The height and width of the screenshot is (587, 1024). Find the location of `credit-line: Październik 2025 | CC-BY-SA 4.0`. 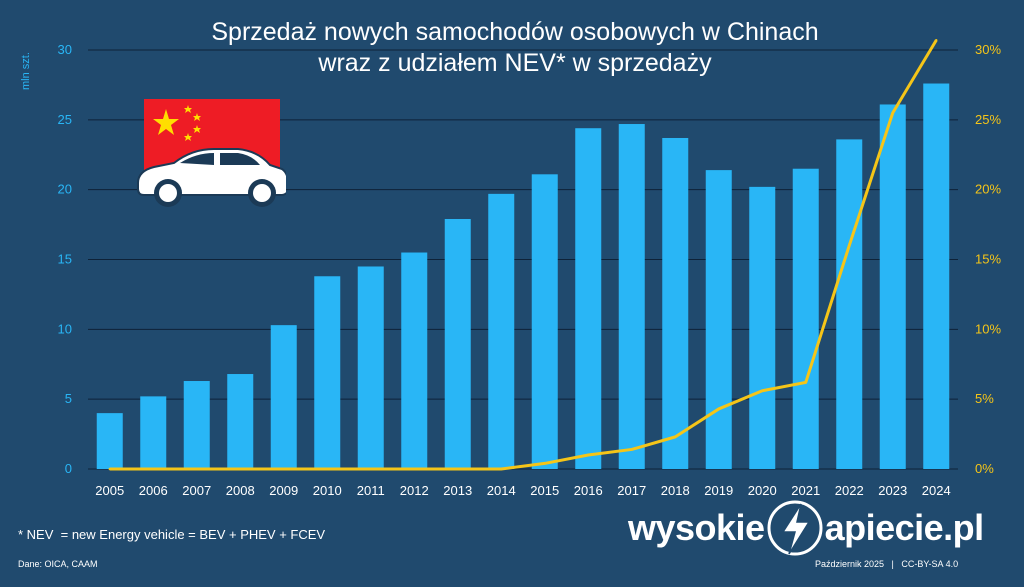

credit-line: Październik 2025 | CC-BY-SA 4.0 is located at coordinates (887, 564).